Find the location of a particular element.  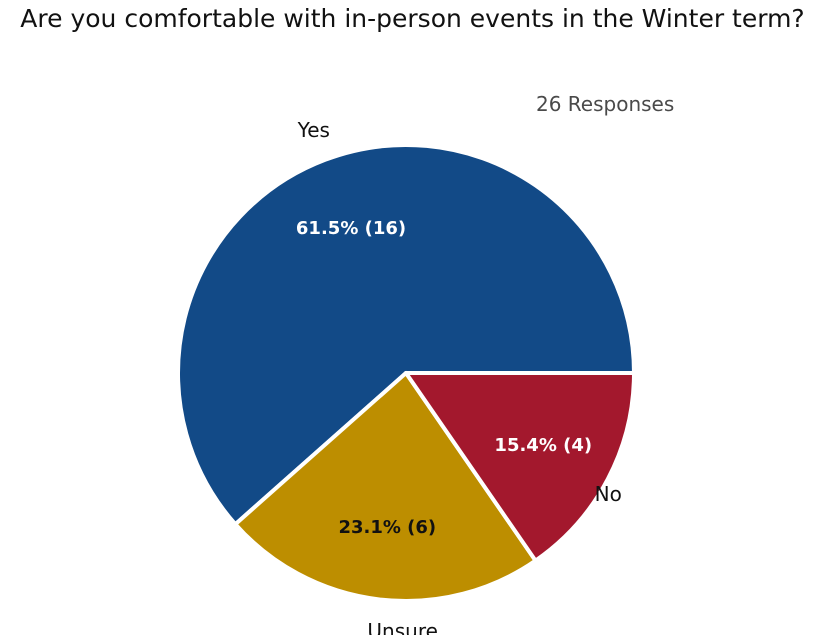

category-label-yes: Yes is located at coordinates (313, 130).